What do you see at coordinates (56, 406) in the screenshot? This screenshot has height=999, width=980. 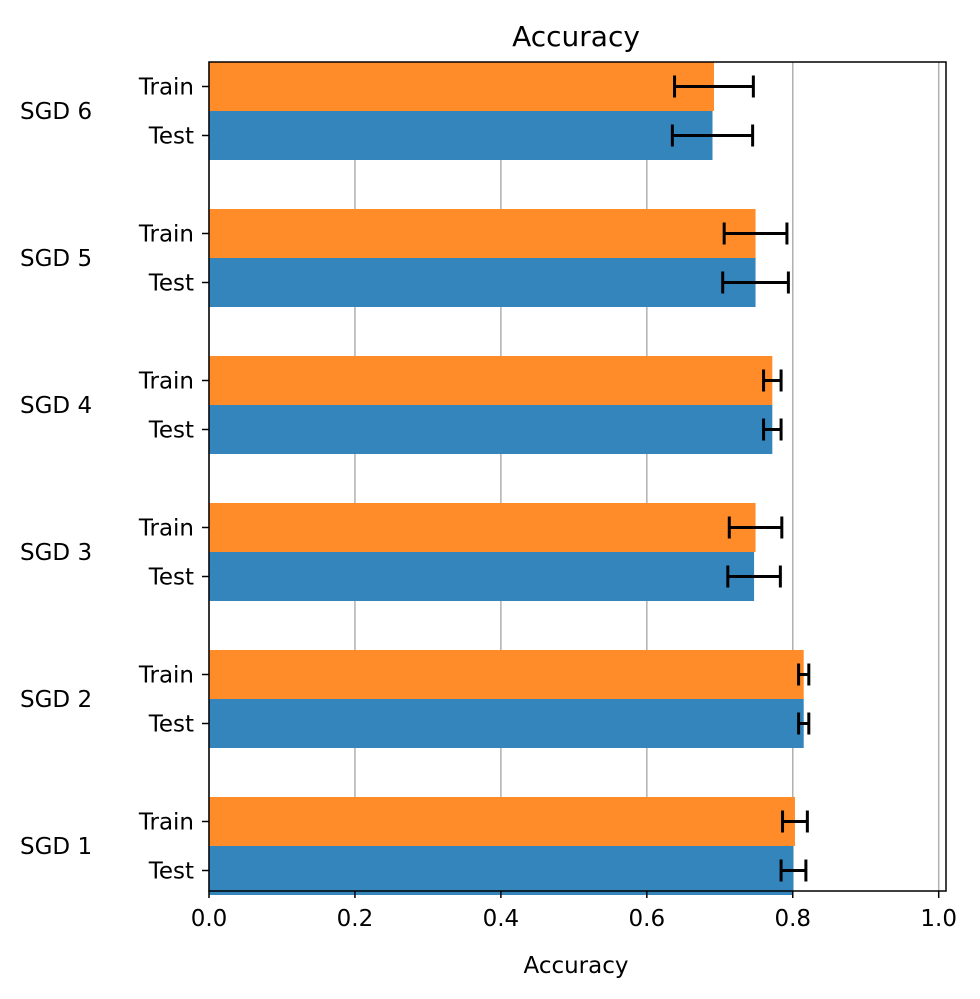 I see `group-label: SGD 4` at bounding box center [56, 406].